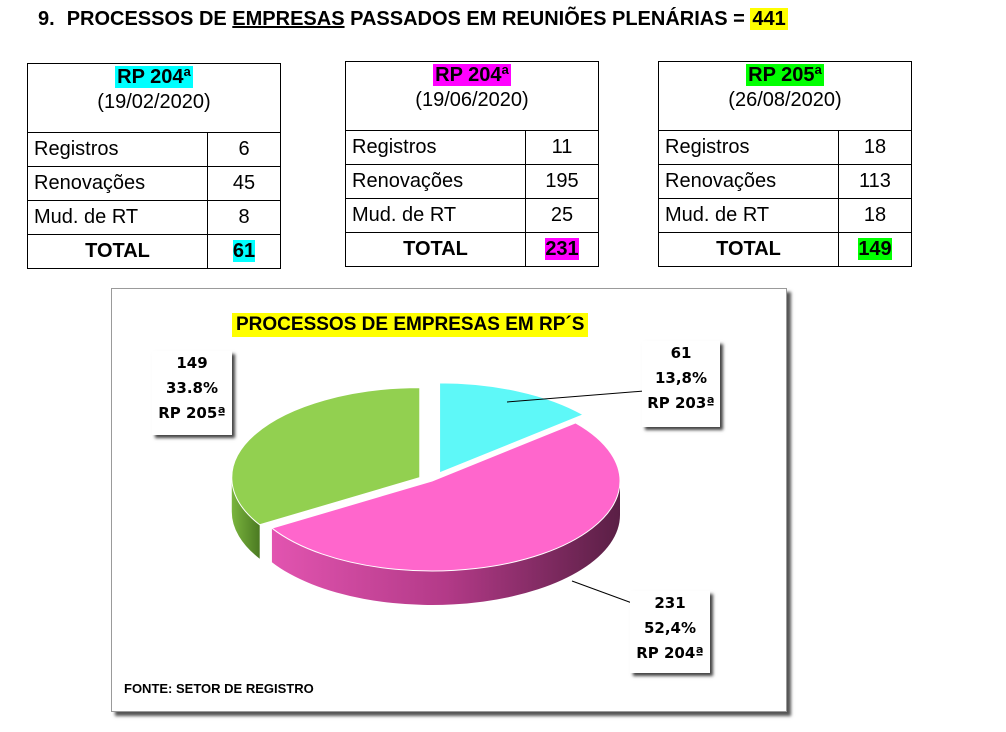 Image resolution: width=1006 pixels, height=732 pixels. What do you see at coordinates (681, 378) in the screenshot?
I see `callout-percent: 13,8%` at bounding box center [681, 378].